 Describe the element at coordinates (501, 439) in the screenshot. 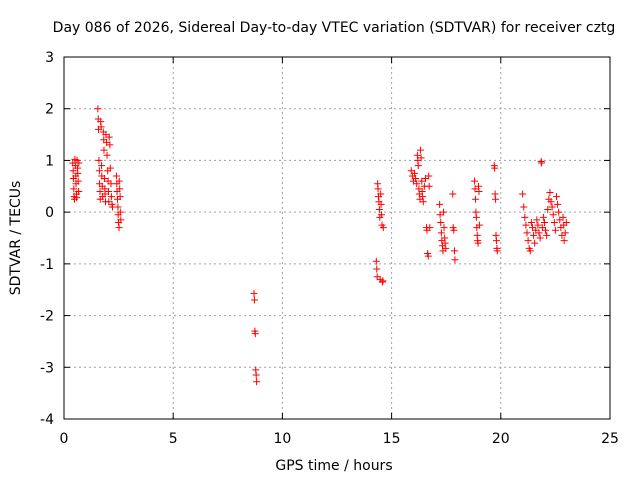

I see `x-tick-label: 20` at that location.